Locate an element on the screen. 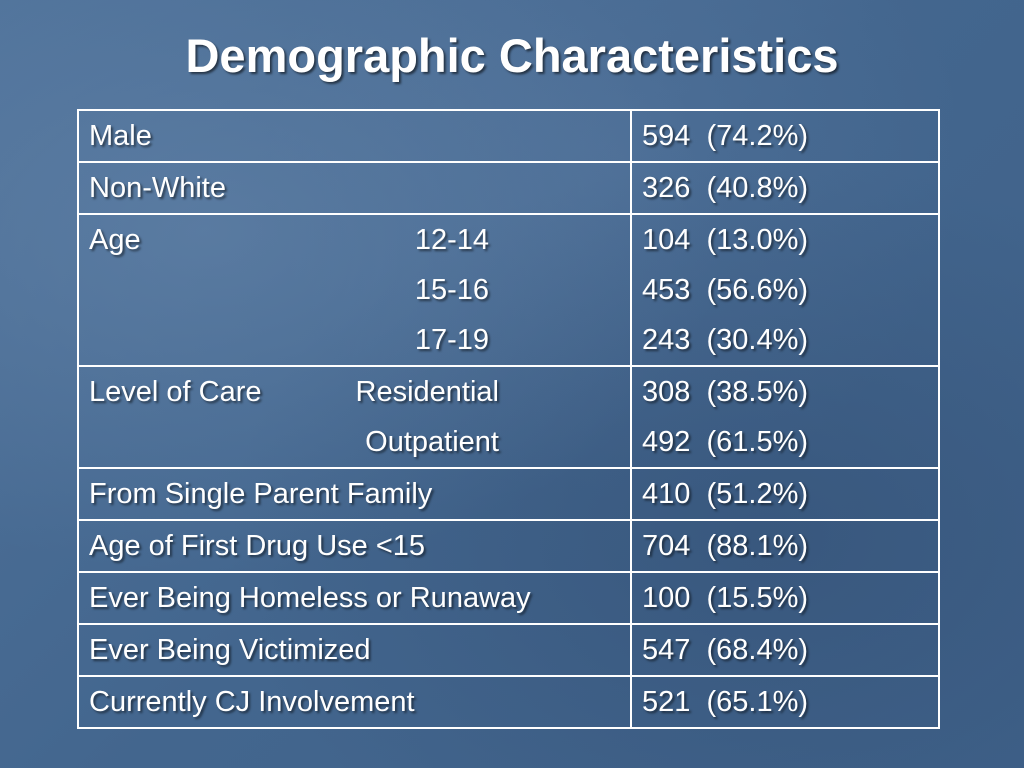 This screenshot has height=768, width=1024. age-range-label: 12-14 is located at coordinates (451, 240).